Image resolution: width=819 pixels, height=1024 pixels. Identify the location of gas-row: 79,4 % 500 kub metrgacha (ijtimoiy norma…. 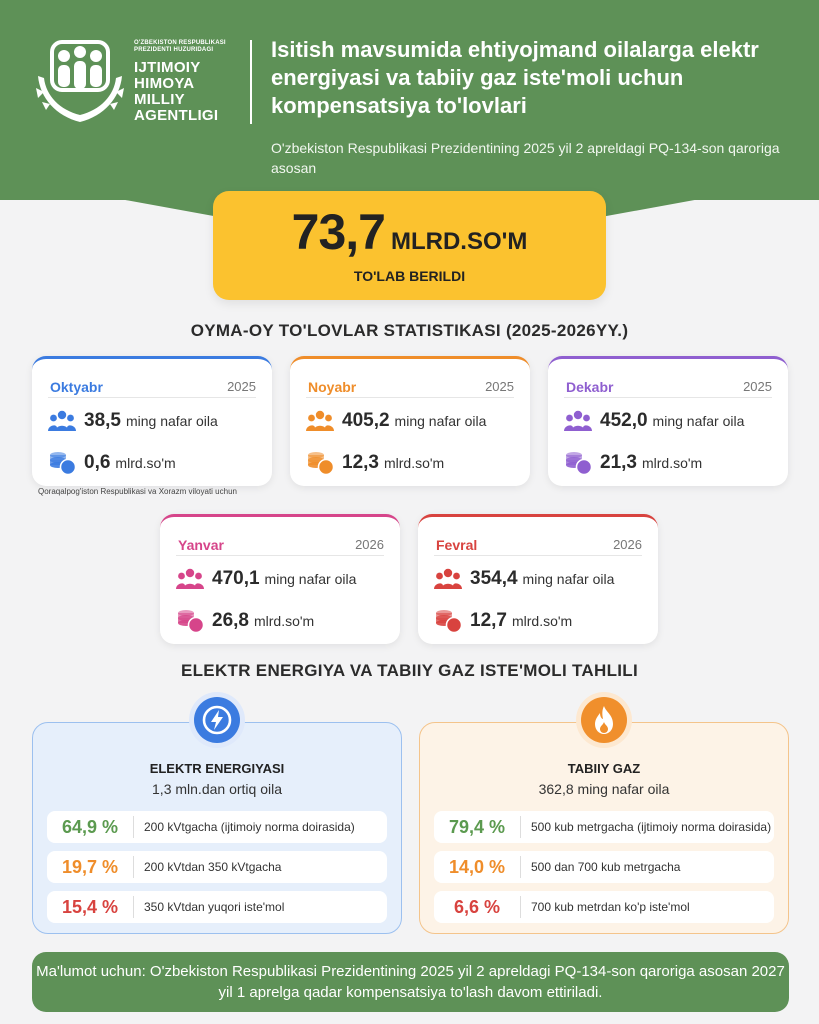
(604, 827).